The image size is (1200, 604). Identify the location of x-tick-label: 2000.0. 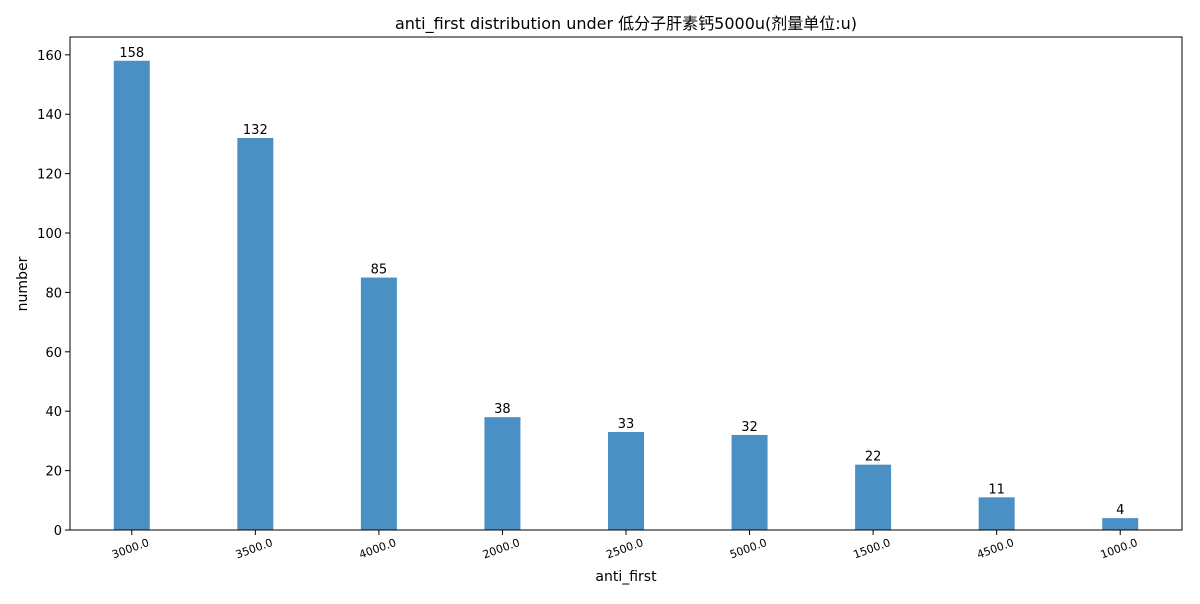
(501, 548).